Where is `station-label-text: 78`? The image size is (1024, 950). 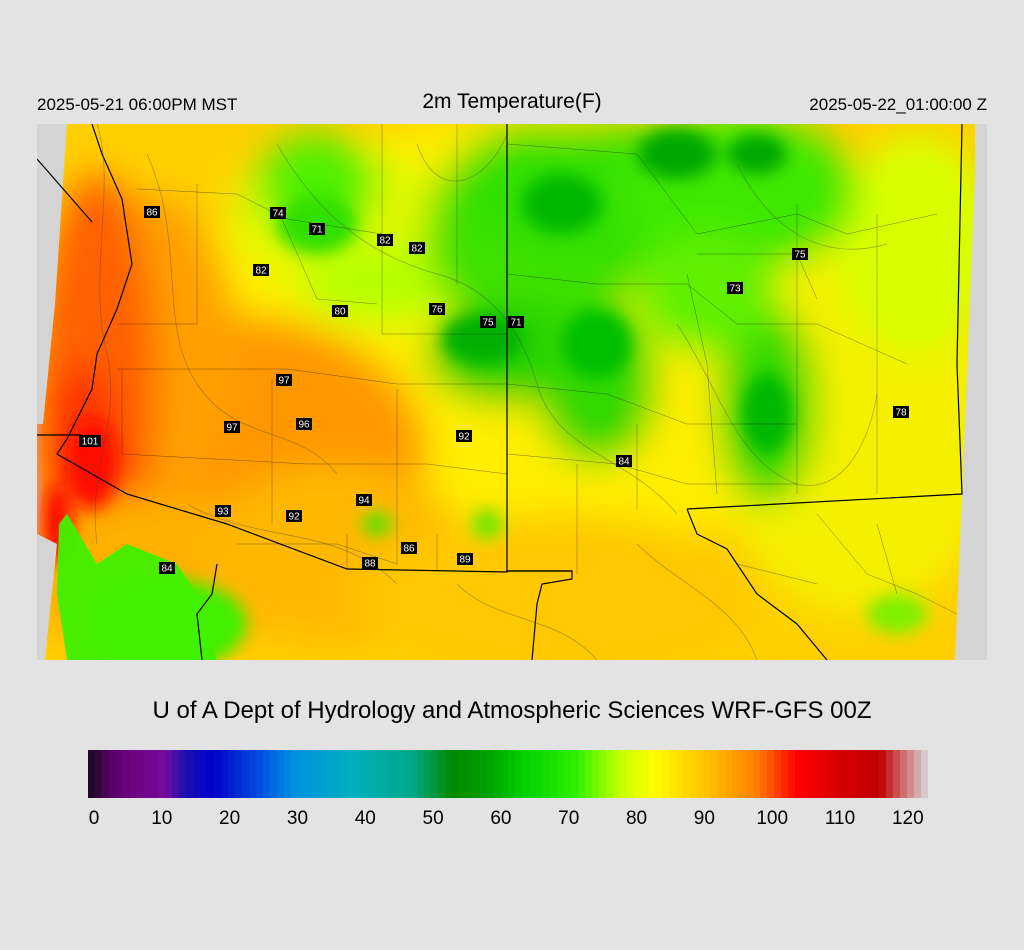 station-label-text: 78 is located at coordinates (901, 413).